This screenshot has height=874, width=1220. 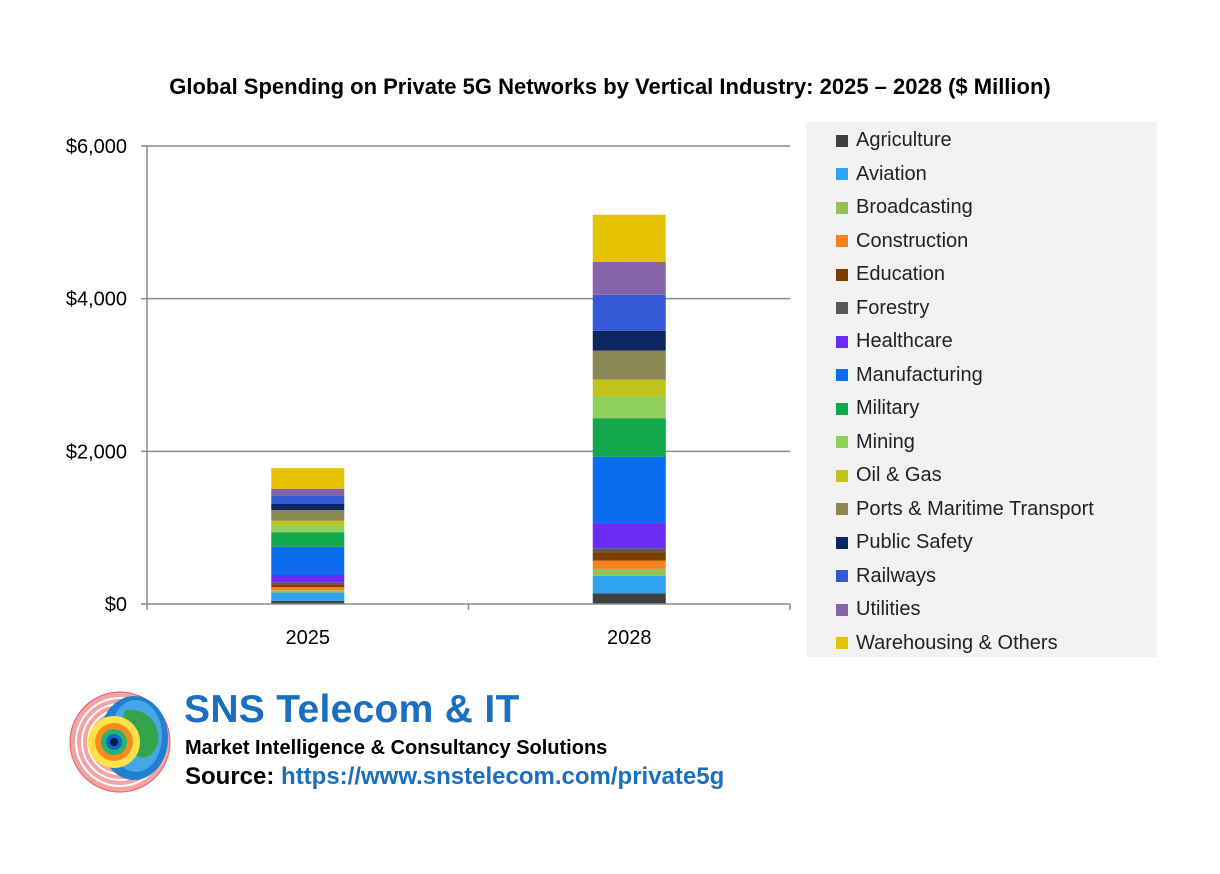 What do you see at coordinates (899, 475) in the screenshot?
I see `legend-label: Oil & Gas` at bounding box center [899, 475].